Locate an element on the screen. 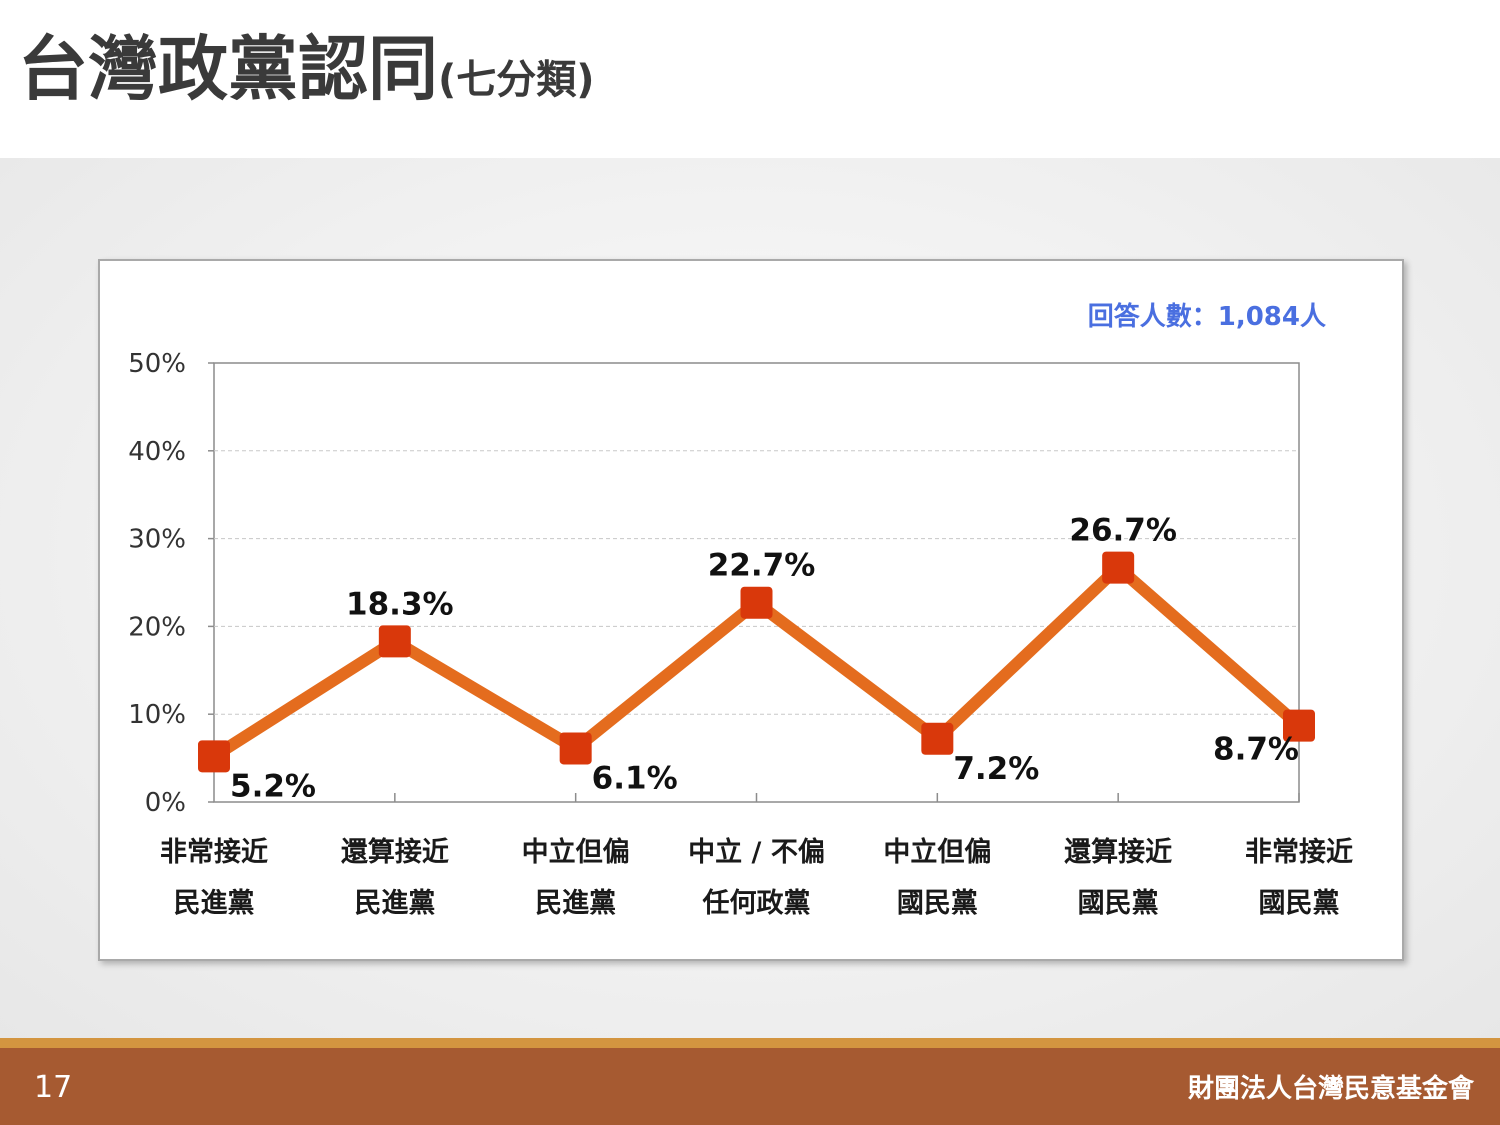 Image resolution: width=1500 pixels, height=1125 pixels. data-label: 22.7% is located at coordinates (762, 566).